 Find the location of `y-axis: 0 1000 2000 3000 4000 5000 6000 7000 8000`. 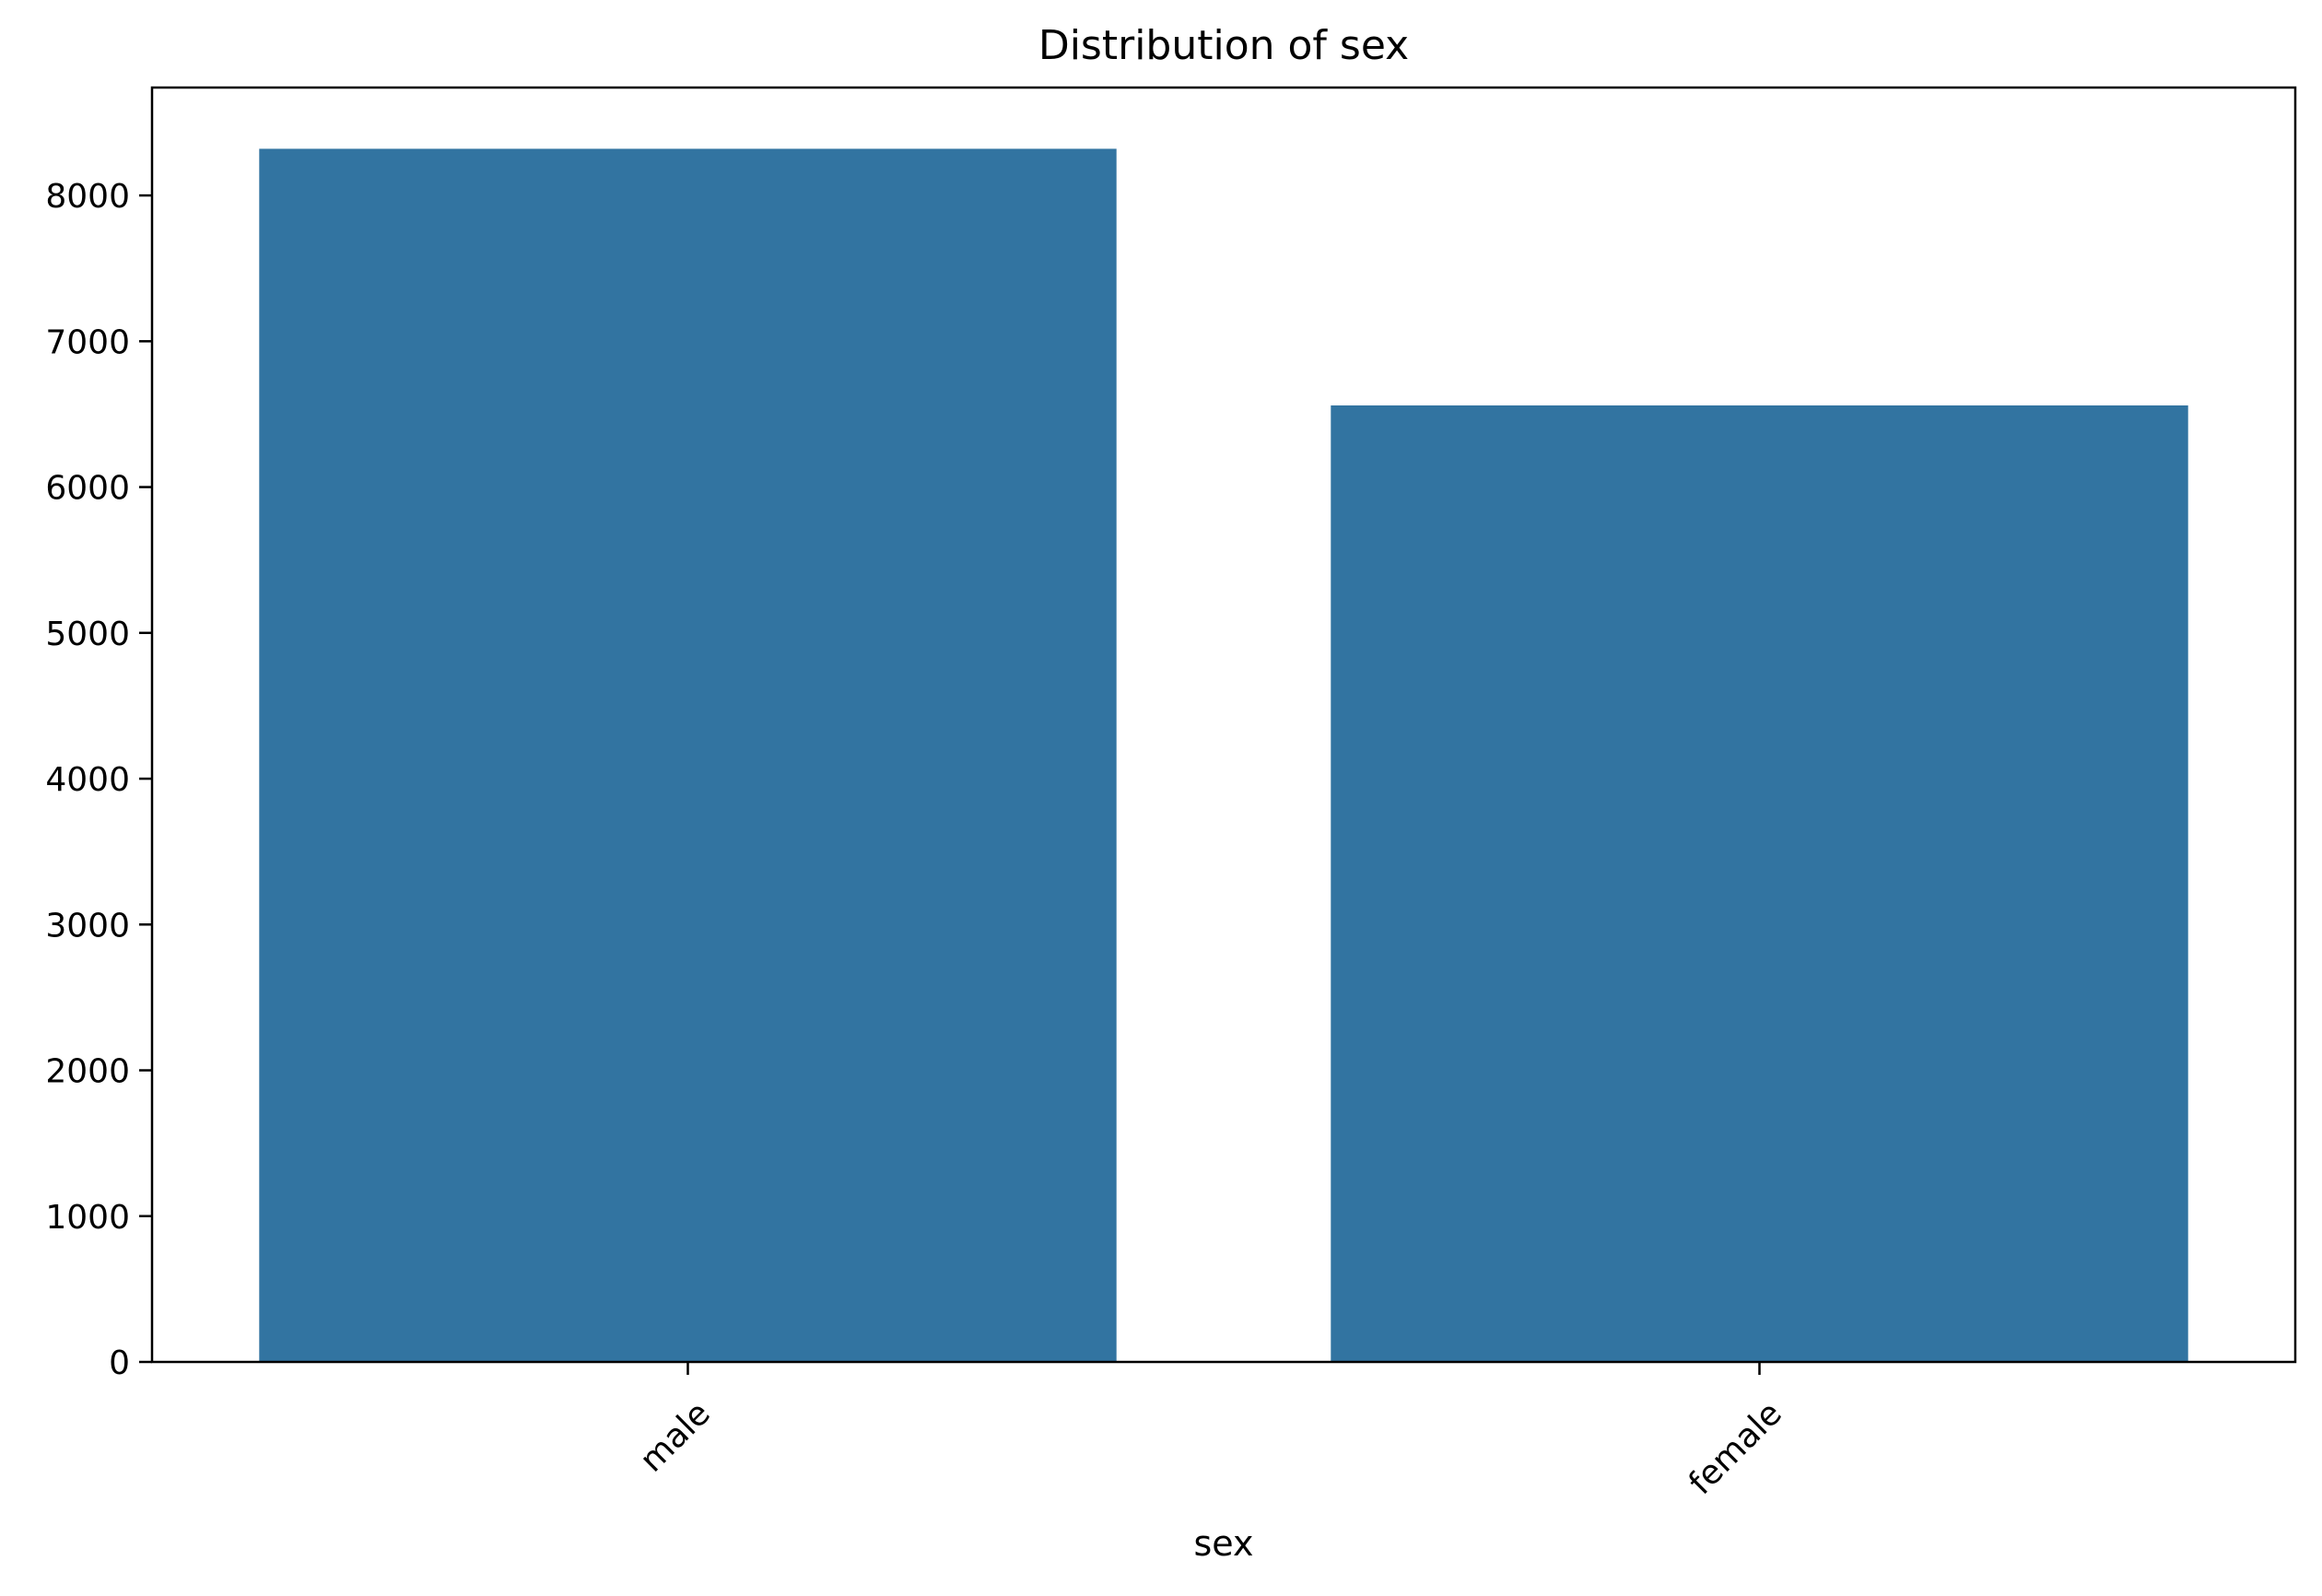

y-axis: 0 1000 2000 3000 4000 5000 6000 7000 8000 is located at coordinates (98, 780).